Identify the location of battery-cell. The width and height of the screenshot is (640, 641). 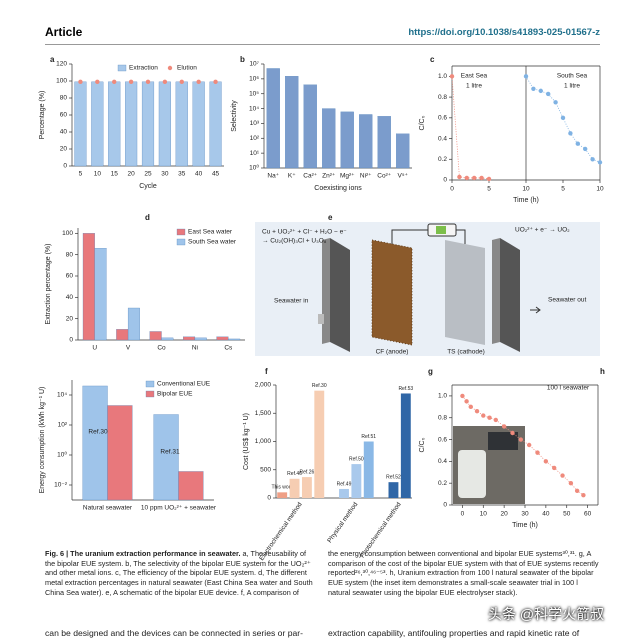
(441, 230).